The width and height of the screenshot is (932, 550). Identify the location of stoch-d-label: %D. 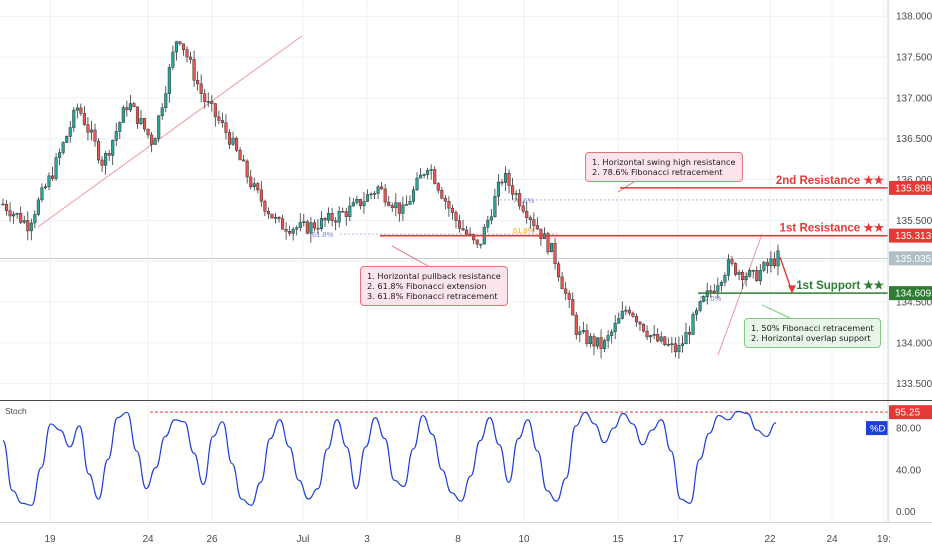
(877, 429).